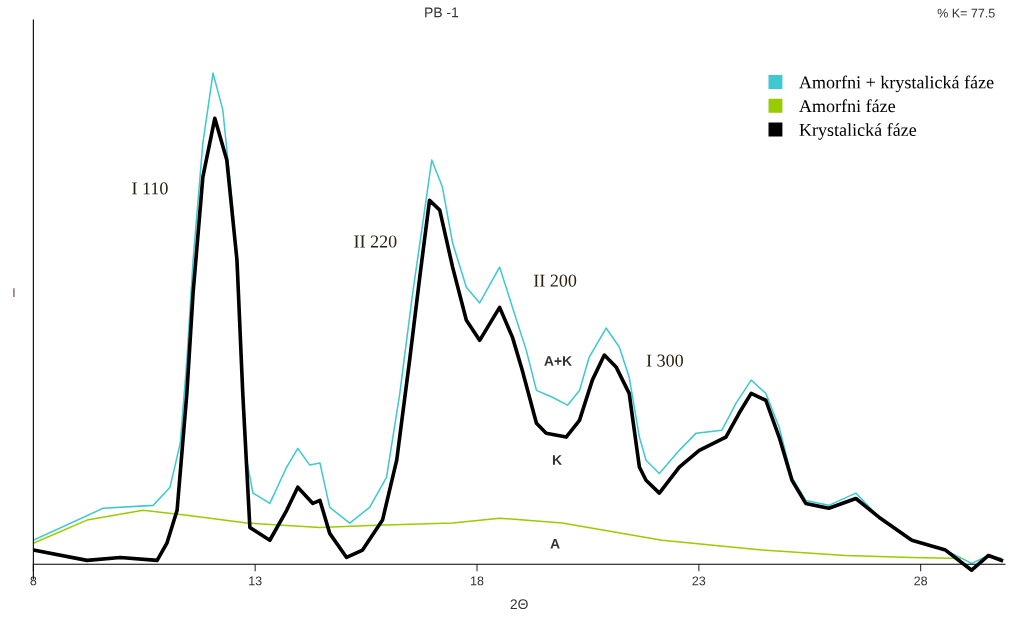 The height and width of the screenshot is (626, 1011). I want to click on annotation: I 300, so click(664, 360).